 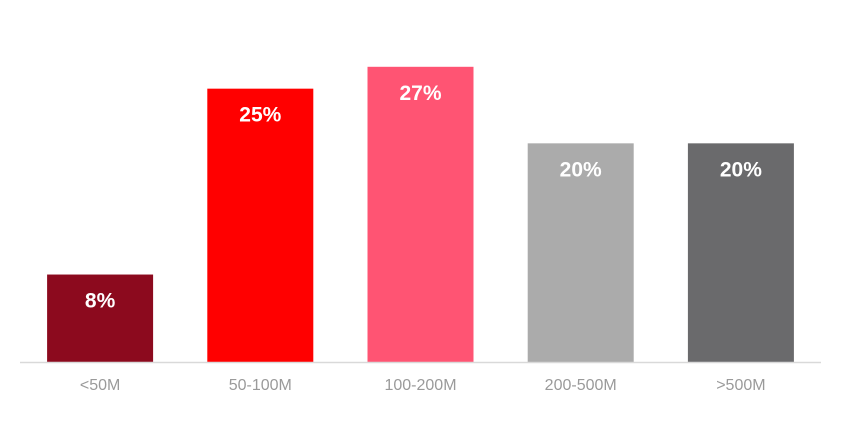 What do you see at coordinates (260, 115) in the screenshot?
I see `data-label-2: 25%` at bounding box center [260, 115].